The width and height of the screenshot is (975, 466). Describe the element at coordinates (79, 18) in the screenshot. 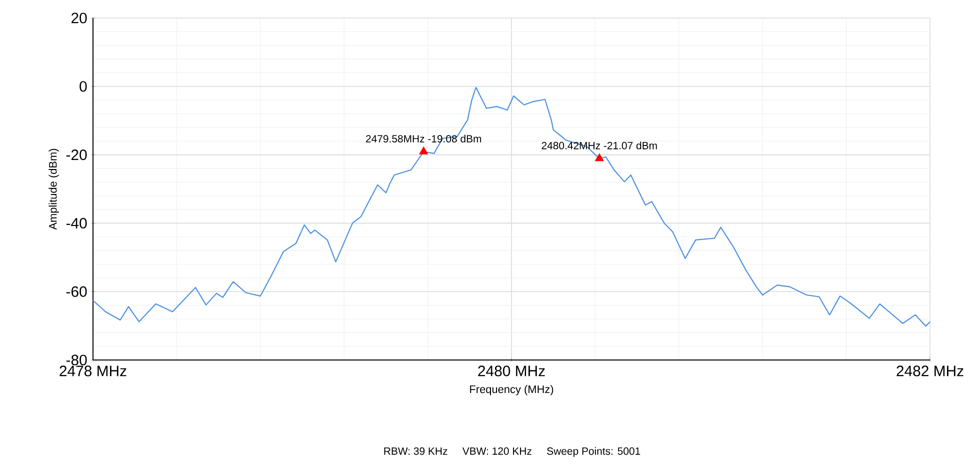

I see `y-tick-label: 20` at that location.